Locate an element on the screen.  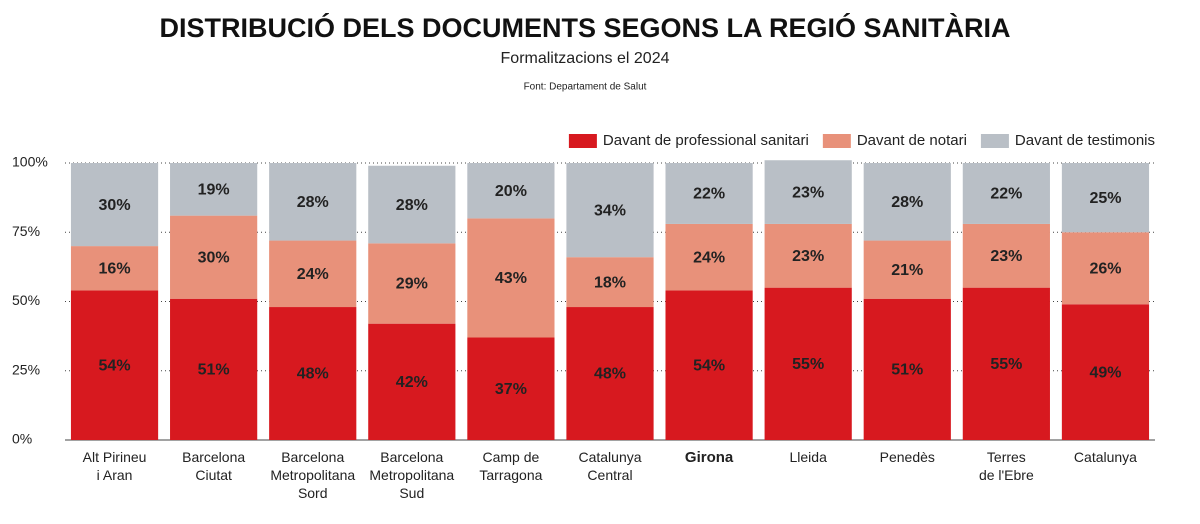
x-tick-label: Catalunya Central is located at coordinates (609, 466).